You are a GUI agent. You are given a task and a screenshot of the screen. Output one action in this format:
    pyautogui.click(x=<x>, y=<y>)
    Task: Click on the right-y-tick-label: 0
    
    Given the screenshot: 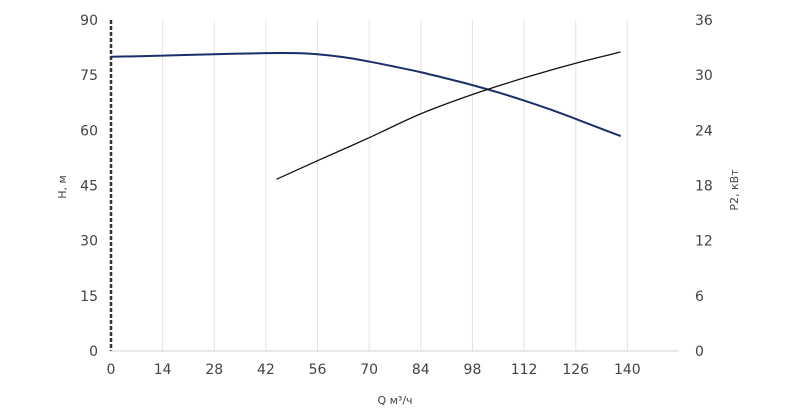 What is the action you would take?
    pyautogui.click(x=699, y=352)
    